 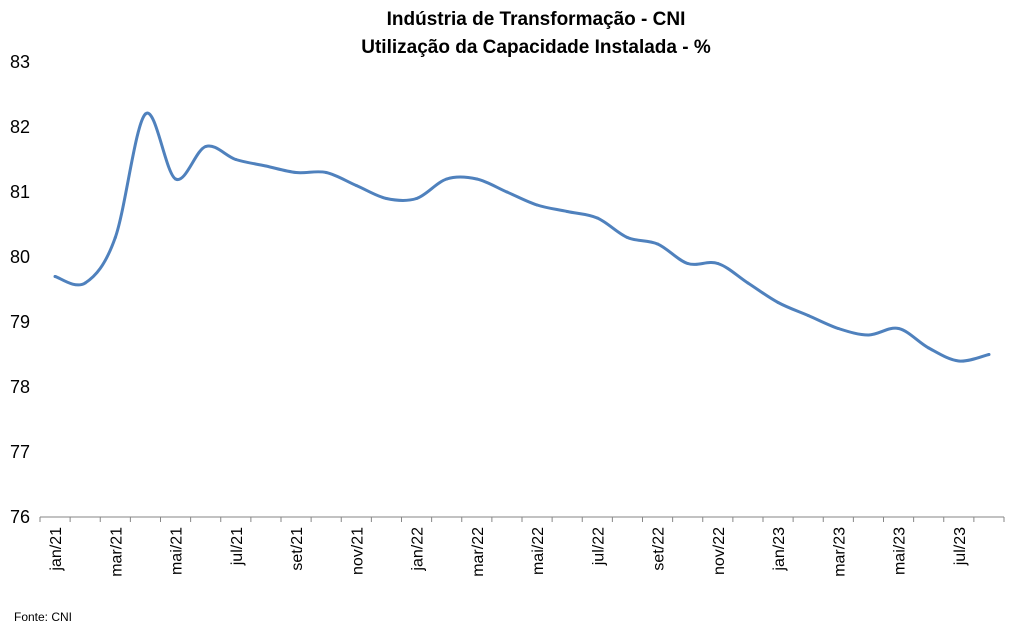 I want to click on x-tick-label: jan/22, so click(x=418, y=549).